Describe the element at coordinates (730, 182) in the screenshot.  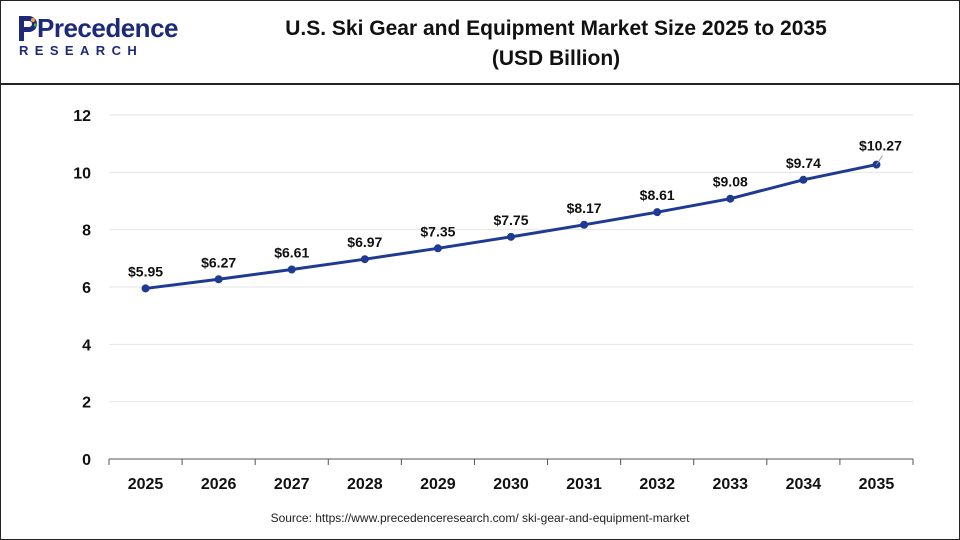
I see `data-label: $9.08` at that location.